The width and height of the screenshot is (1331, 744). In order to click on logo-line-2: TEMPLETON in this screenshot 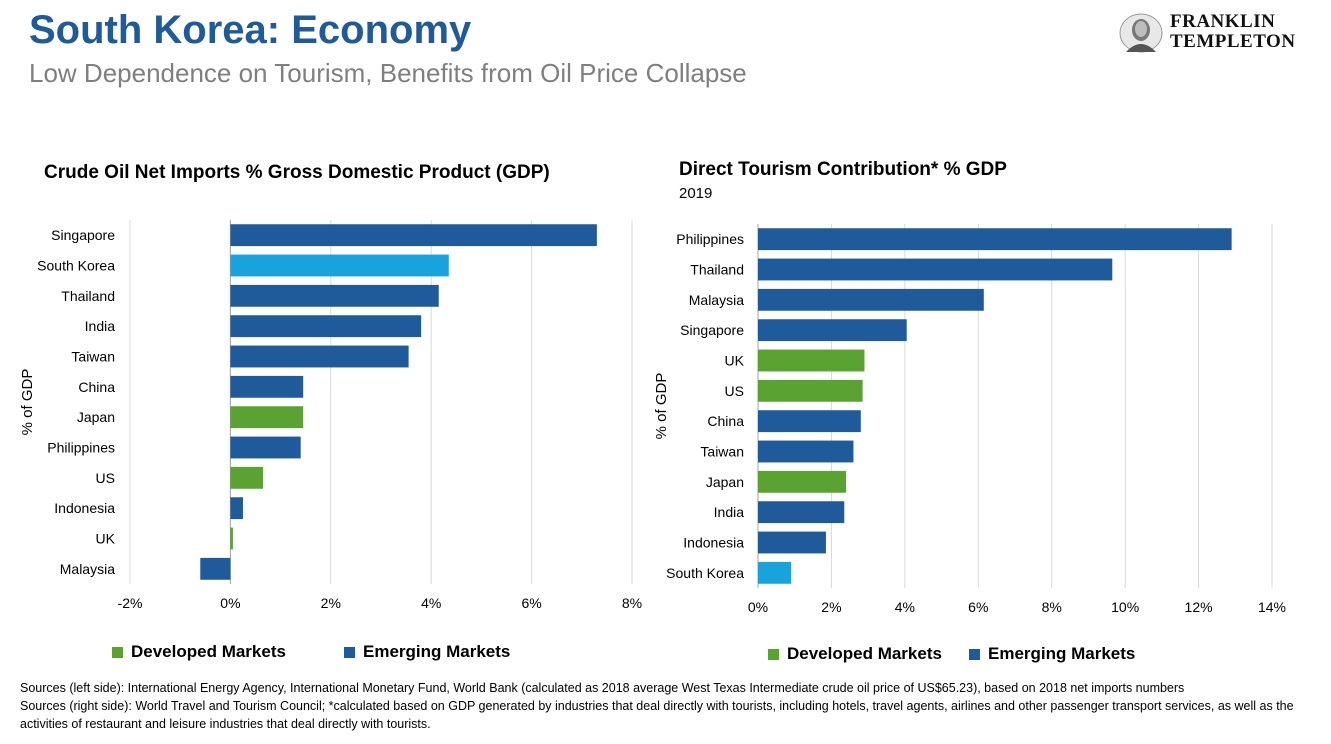, I will do `click(1233, 41)`.